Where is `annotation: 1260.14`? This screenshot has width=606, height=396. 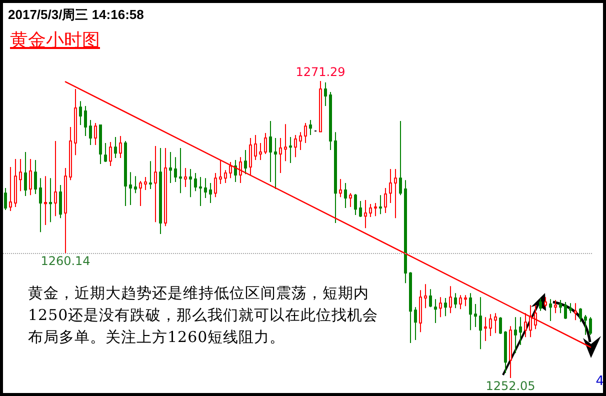 annotation: 1260.14 is located at coordinates (65, 261).